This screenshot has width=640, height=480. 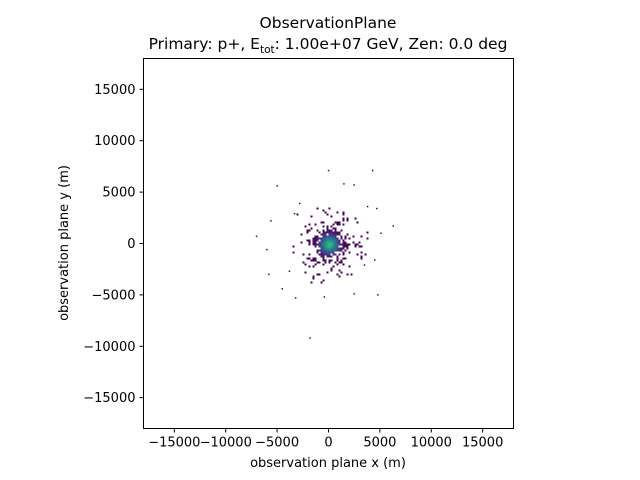 I want to click on x-tick-label: 0, so click(x=328, y=443).